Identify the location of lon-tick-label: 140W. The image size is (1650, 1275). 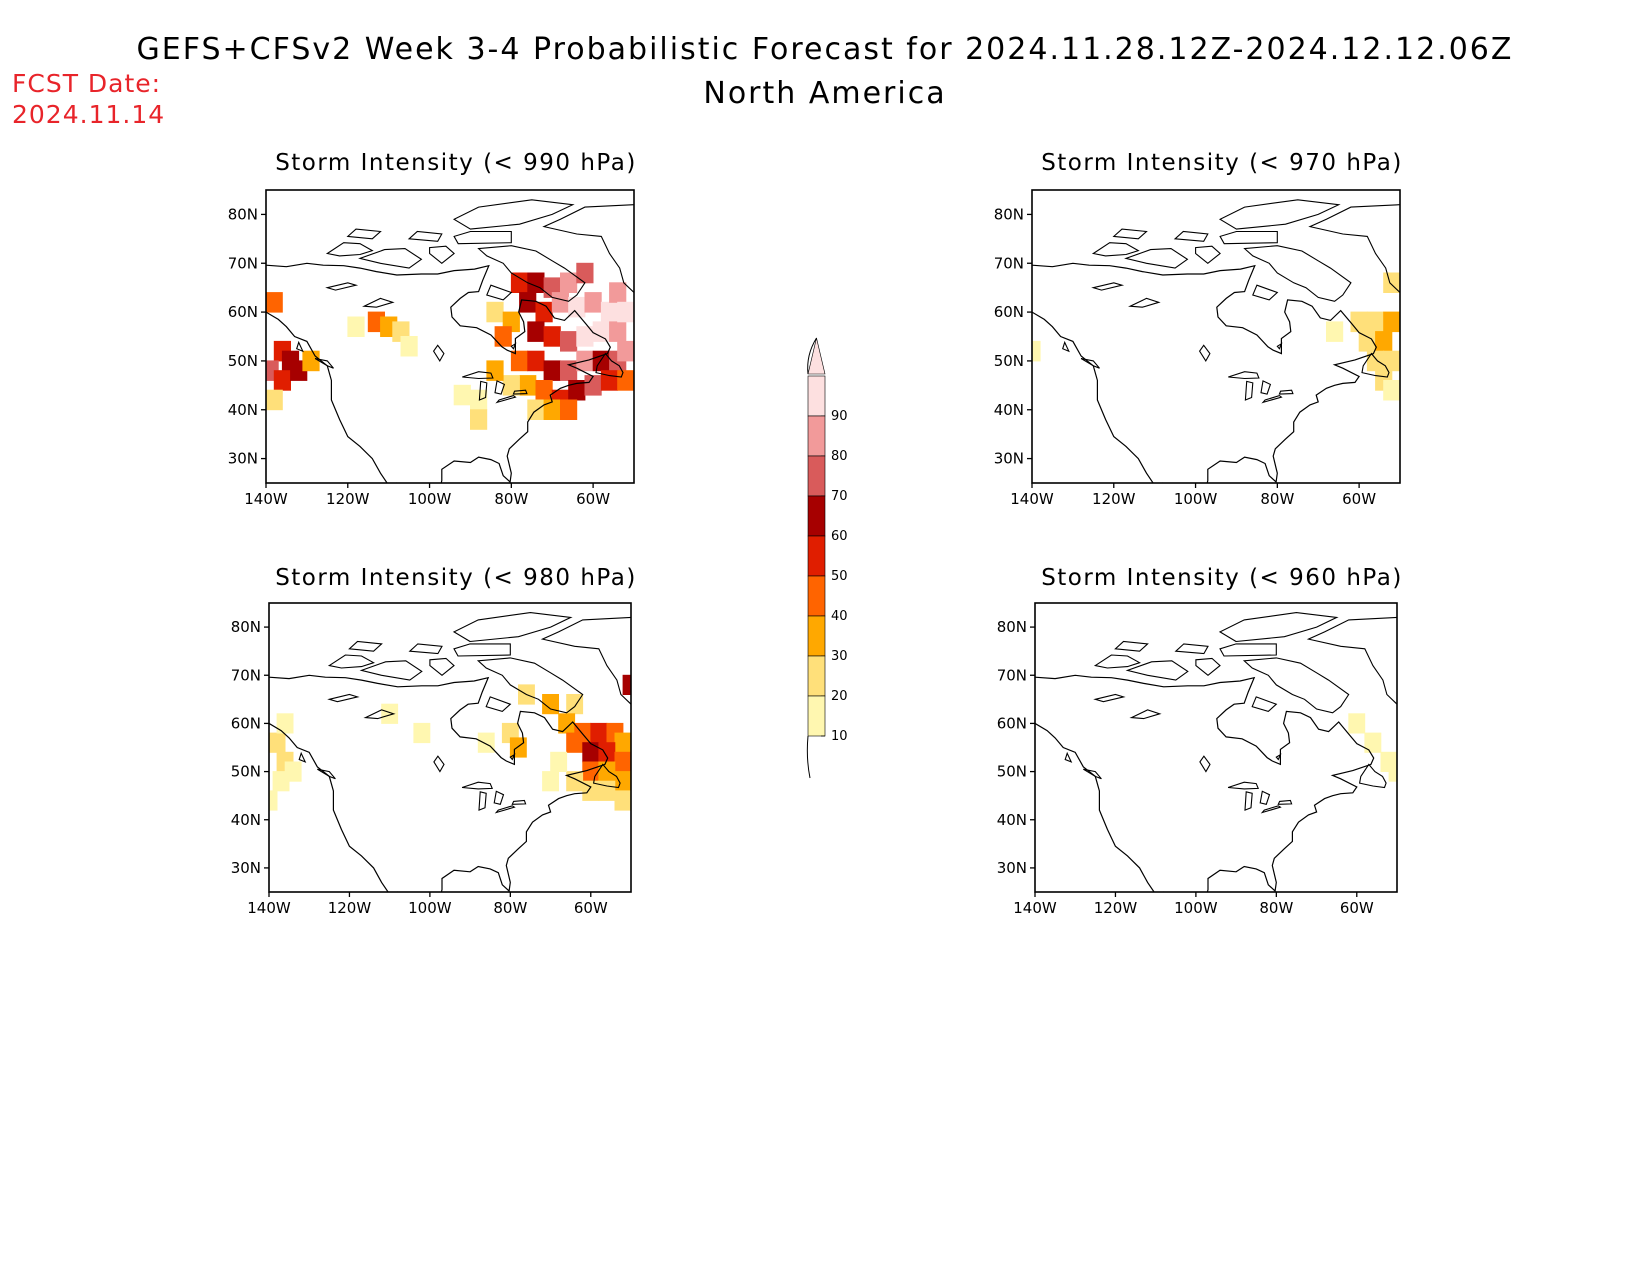
(1035, 908).